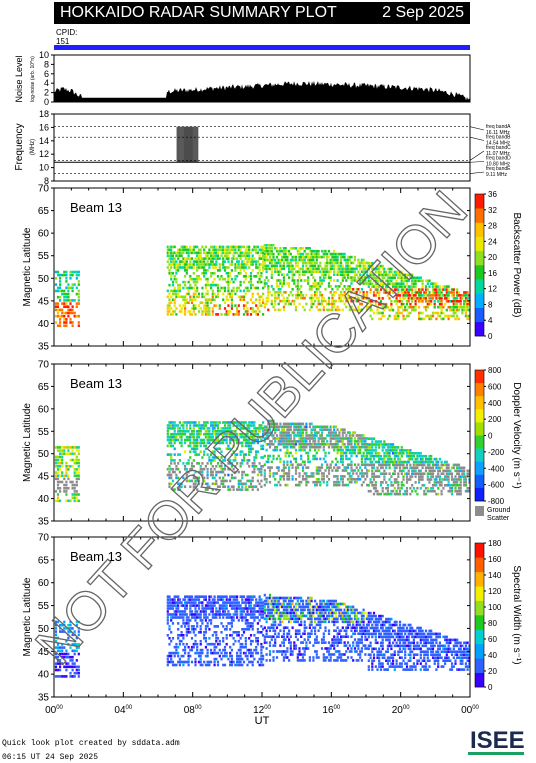  I want to click on colorbar-tick-label: 24, so click(492, 241).